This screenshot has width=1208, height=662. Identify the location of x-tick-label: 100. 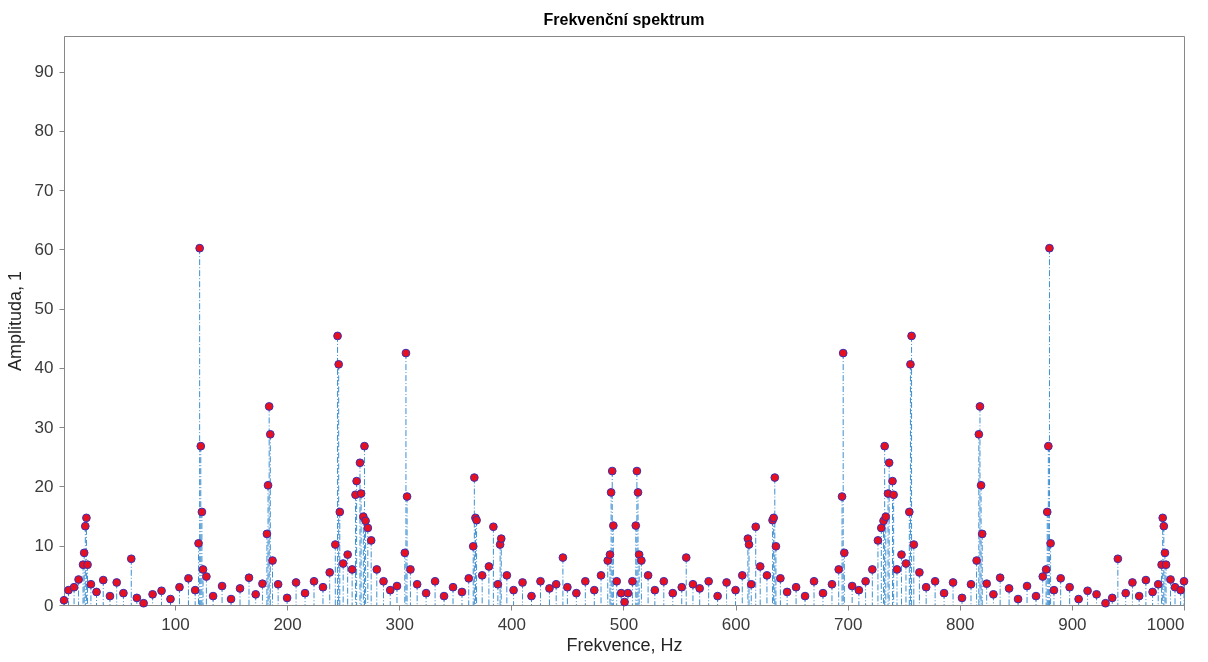
(175, 624).